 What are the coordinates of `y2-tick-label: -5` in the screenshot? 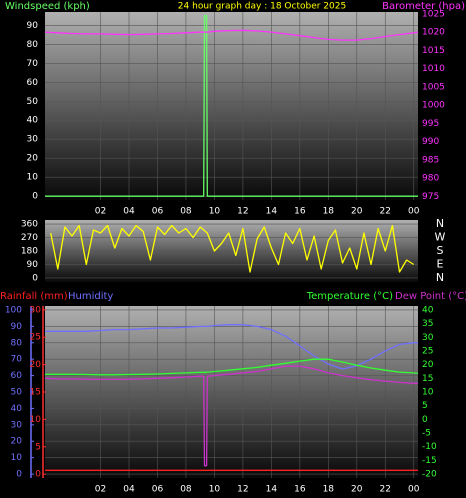 It's located at (426, 433).